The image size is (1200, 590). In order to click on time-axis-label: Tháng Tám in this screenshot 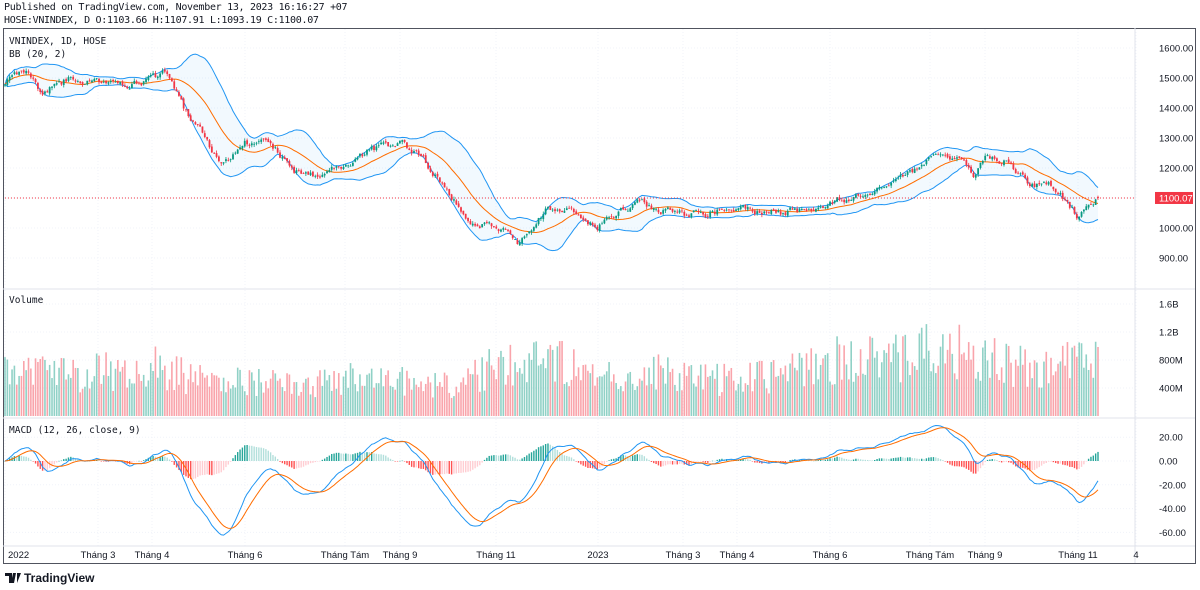, I will do `click(930, 555)`.